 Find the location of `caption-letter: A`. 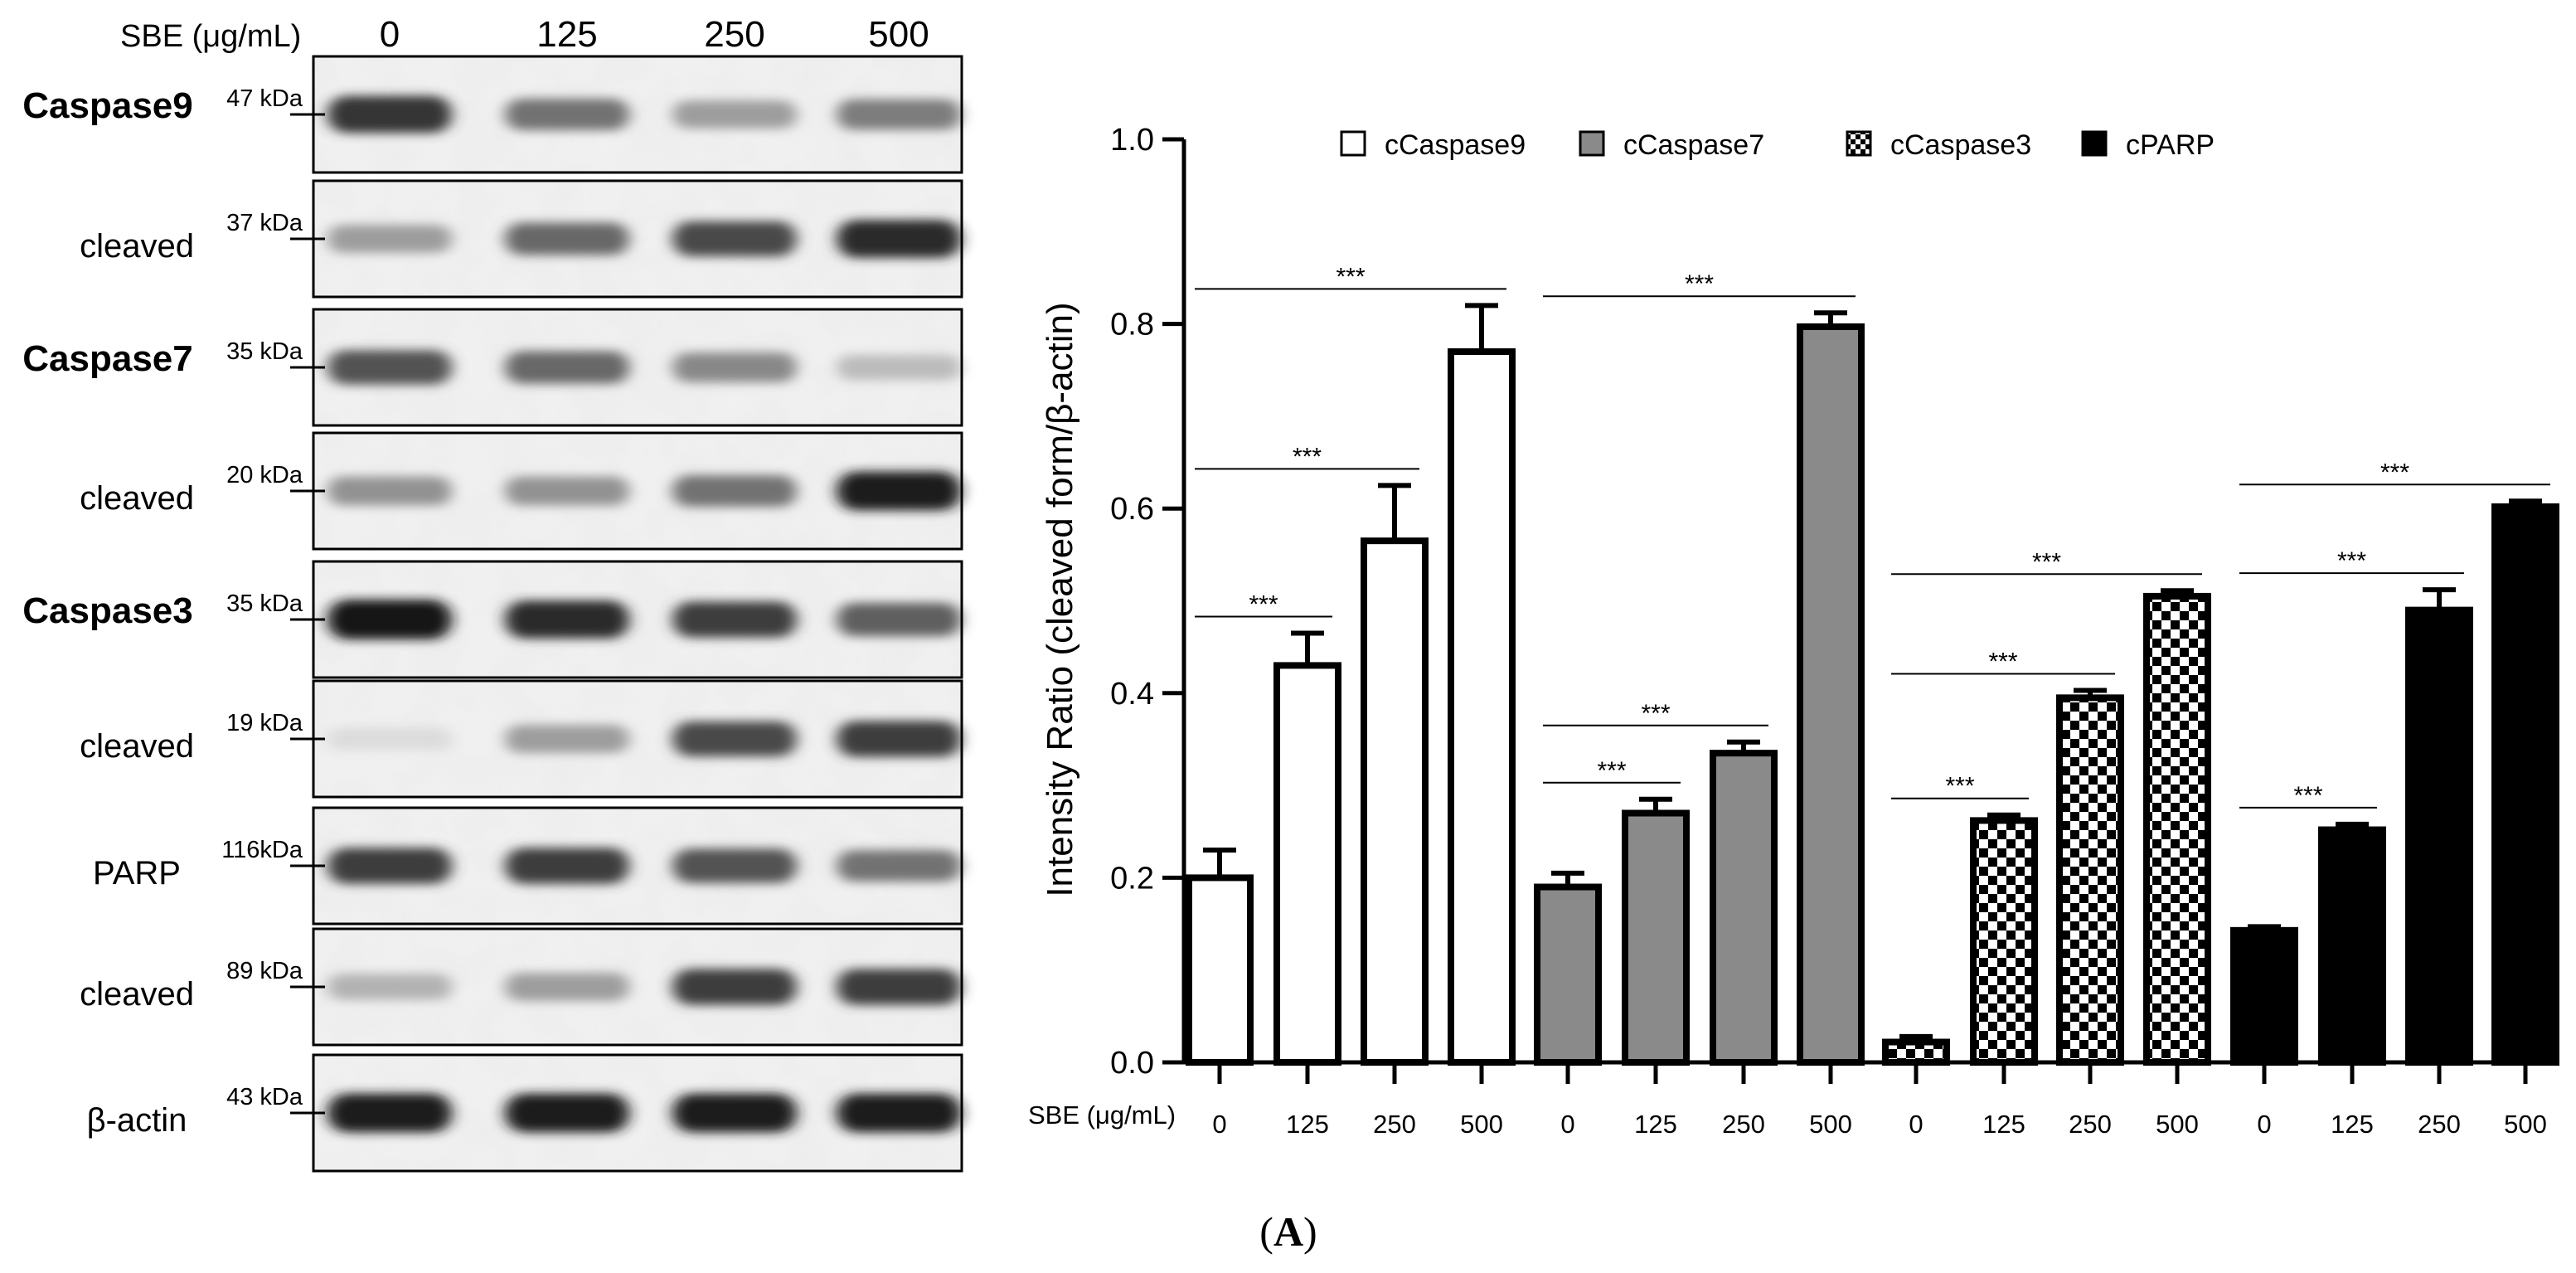

caption-letter: A is located at coordinates (1288, 1231).